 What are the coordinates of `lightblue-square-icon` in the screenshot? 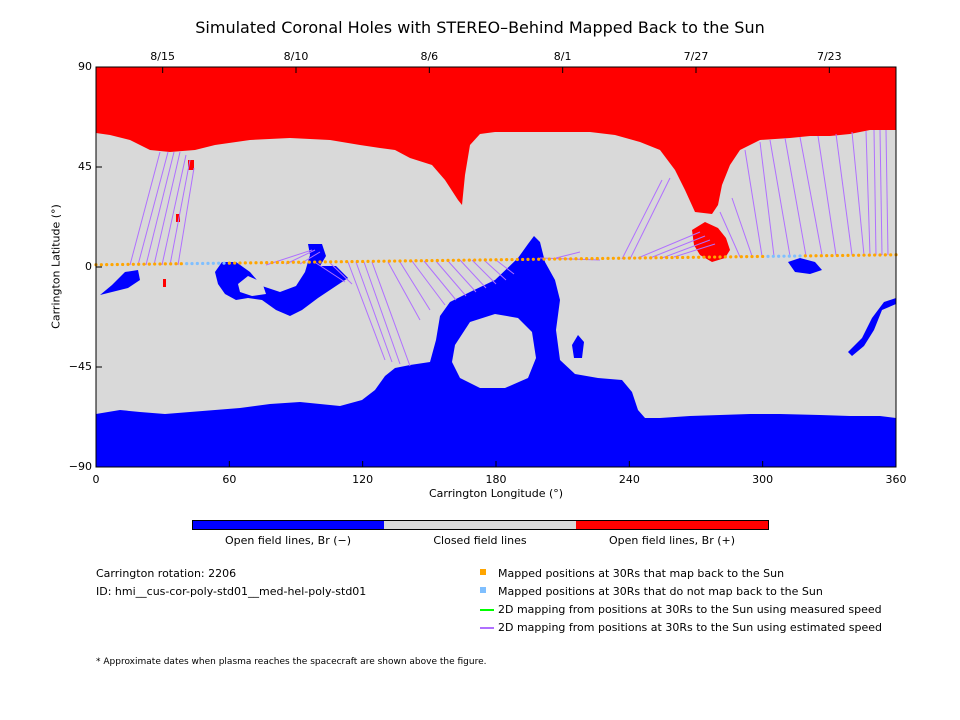 It's located at (483, 590).